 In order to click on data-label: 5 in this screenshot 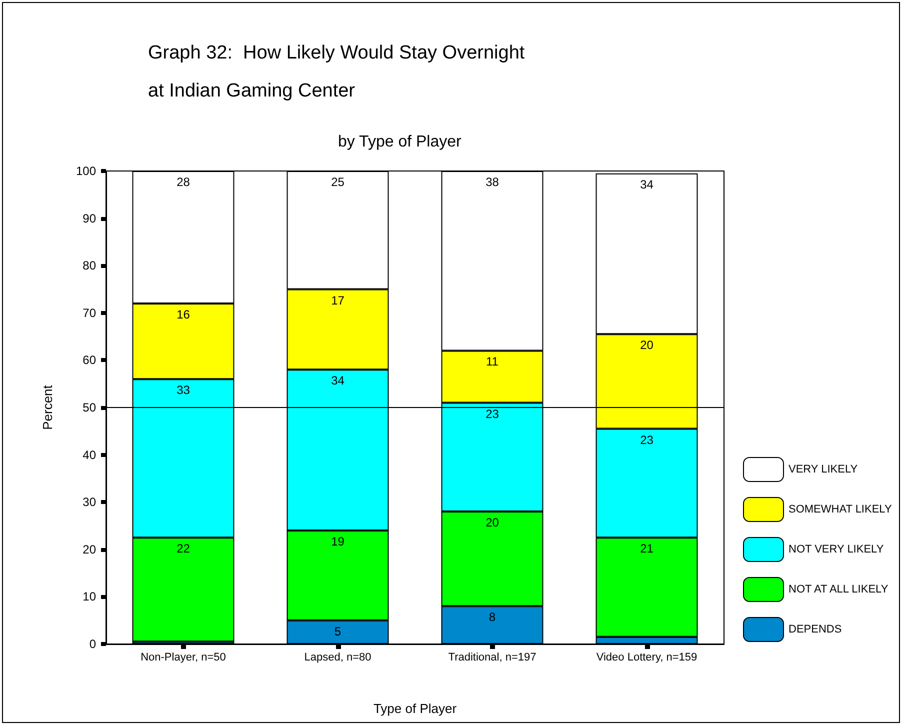, I will do `click(338, 631)`.